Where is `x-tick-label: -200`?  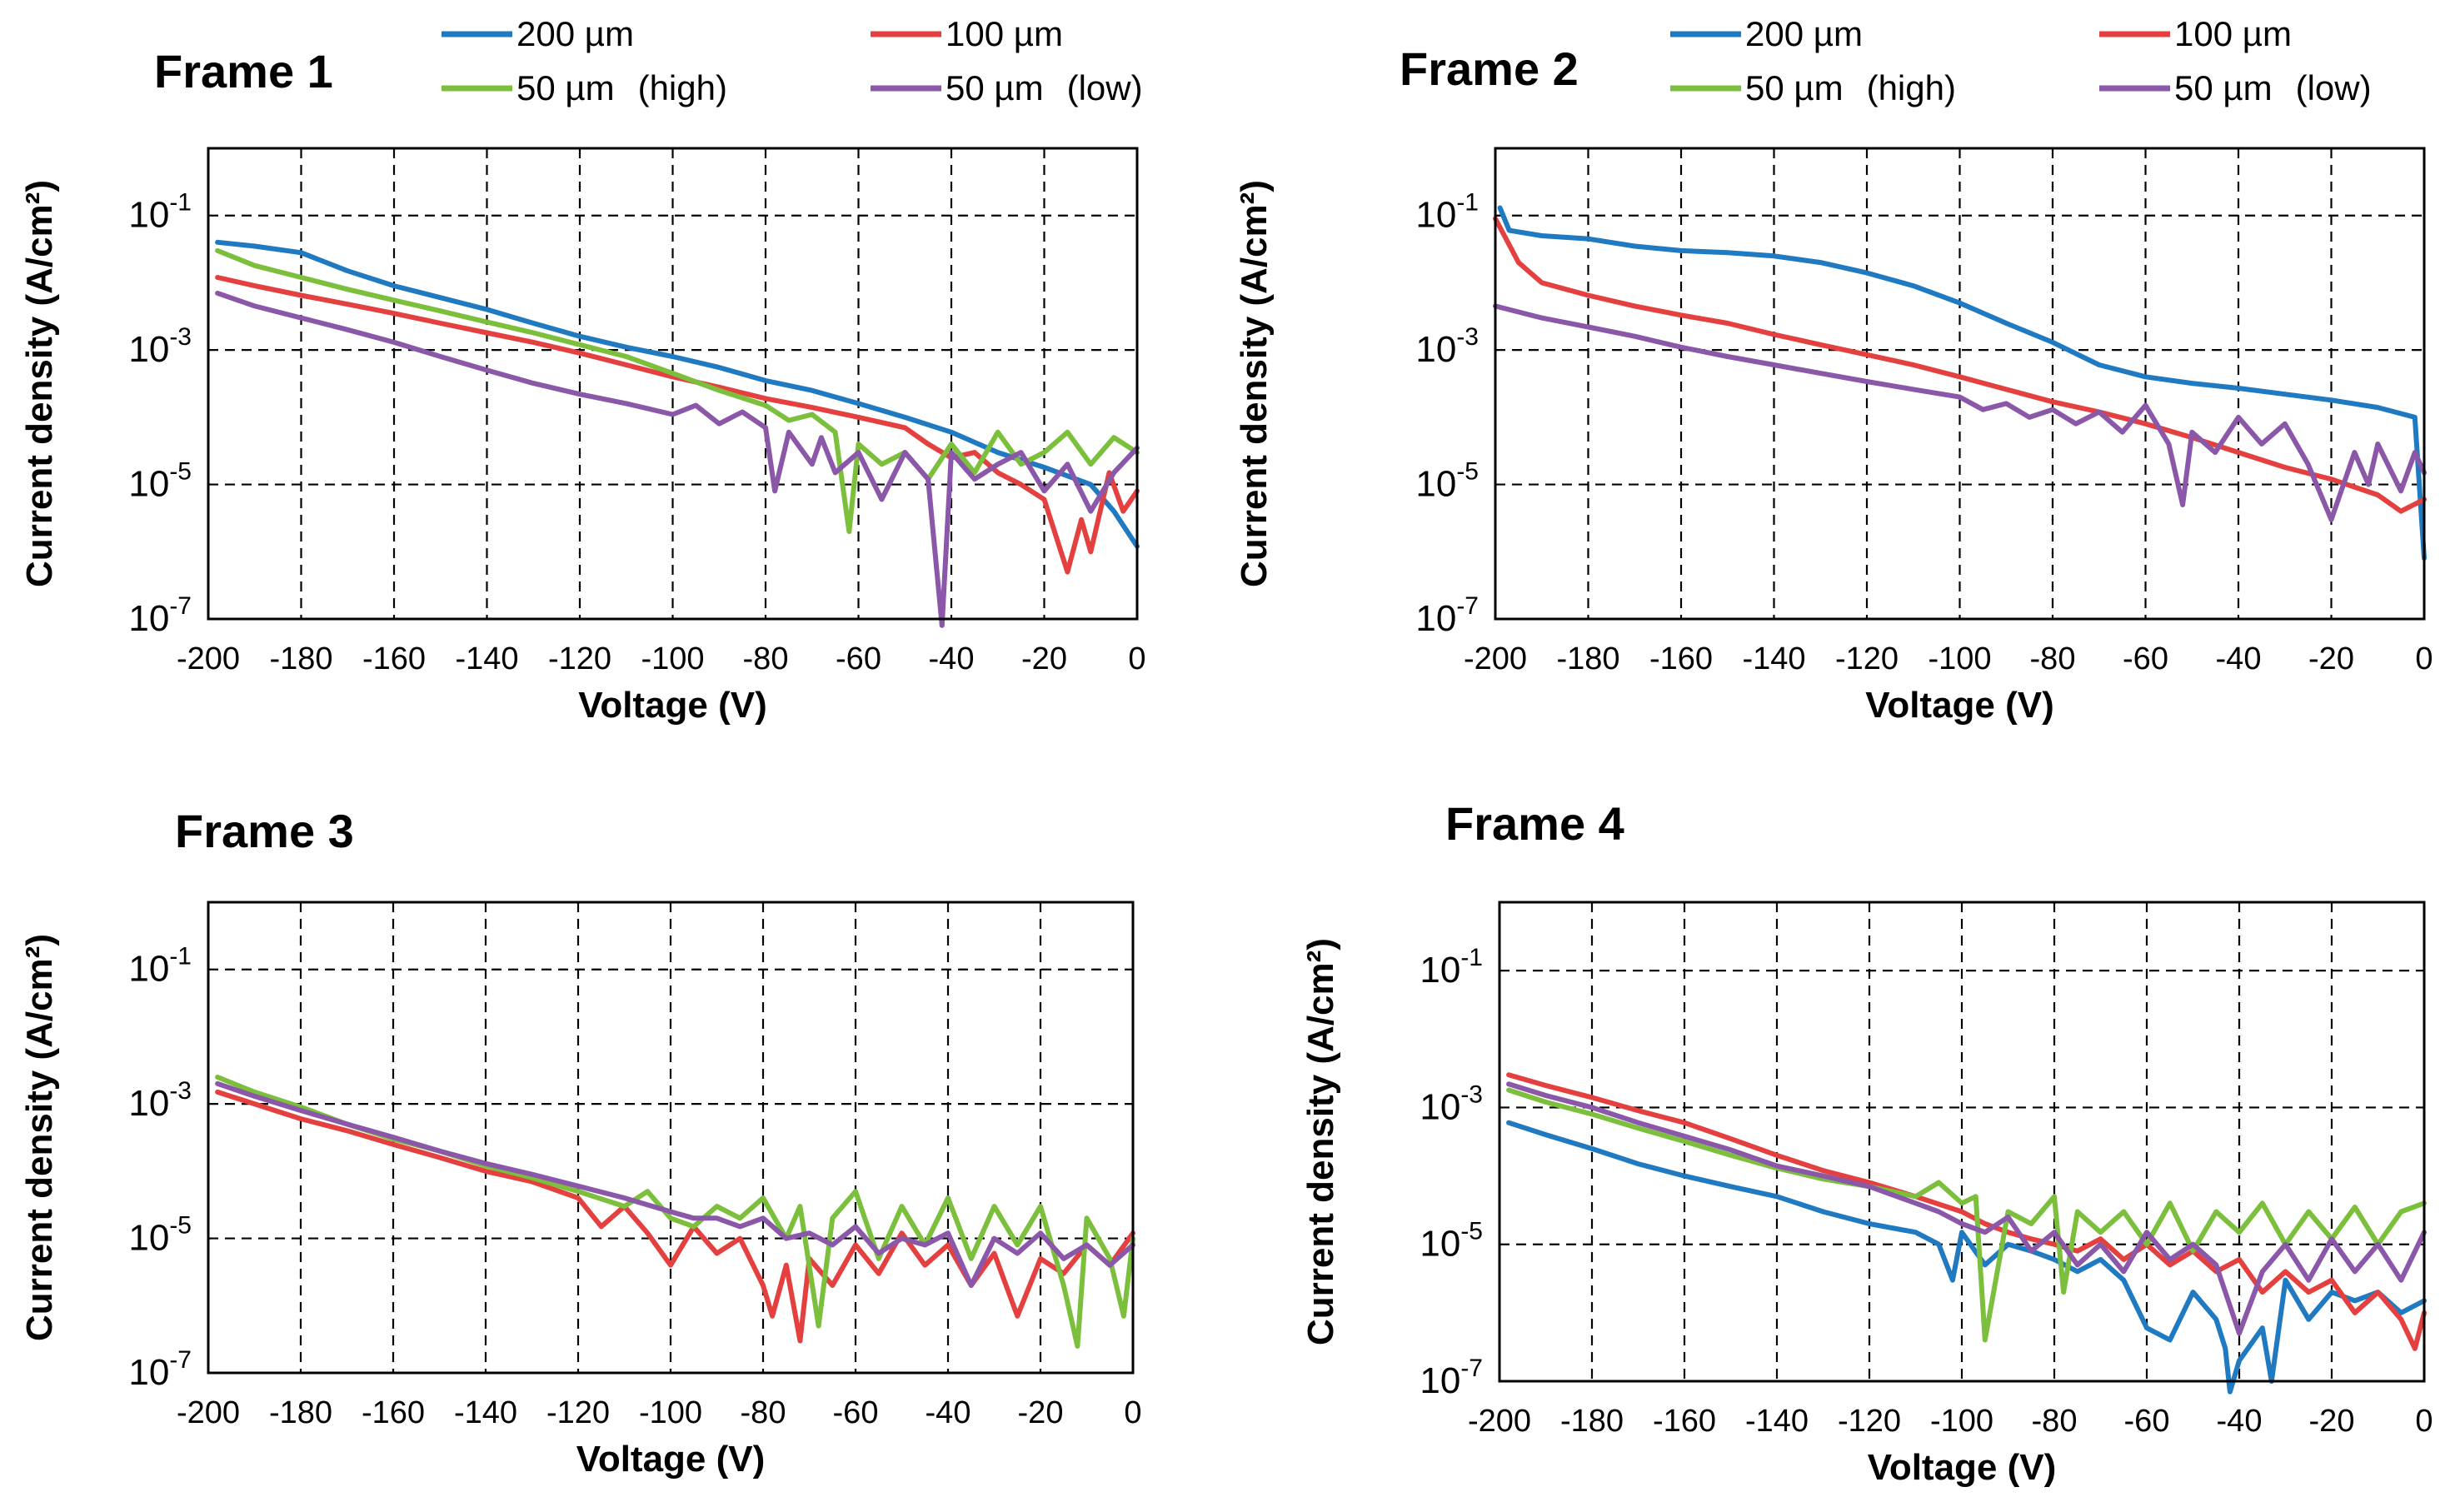 x-tick-label: -200 is located at coordinates (1500, 1421).